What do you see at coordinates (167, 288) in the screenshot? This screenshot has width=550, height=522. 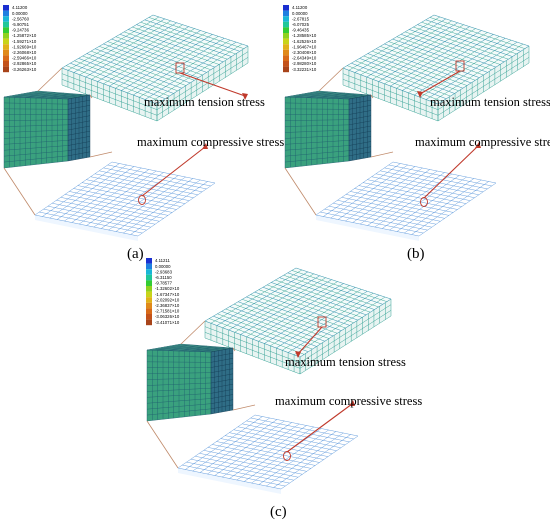 I see `legend-value: -1.32602×10` at bounding box center [167, 288].